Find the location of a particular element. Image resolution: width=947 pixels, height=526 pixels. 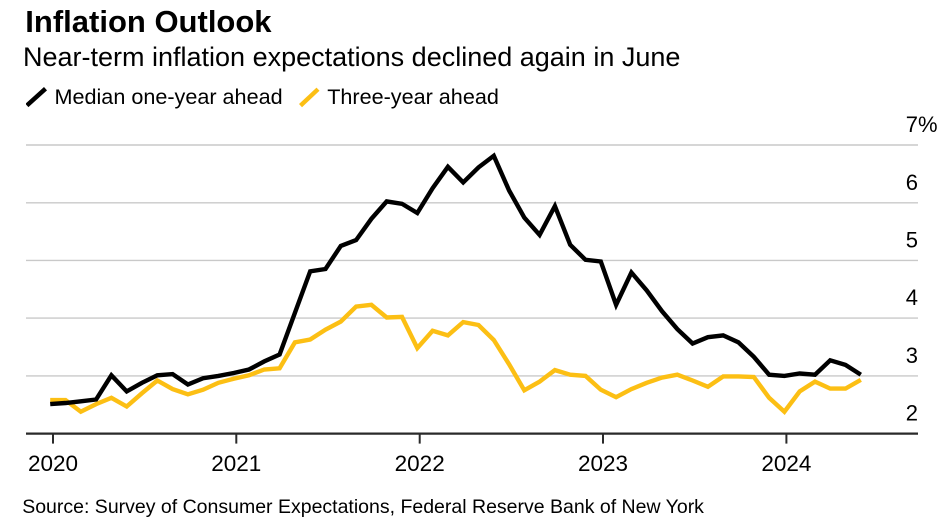

svg-text: 2023 is located at coordinates (603, 463).